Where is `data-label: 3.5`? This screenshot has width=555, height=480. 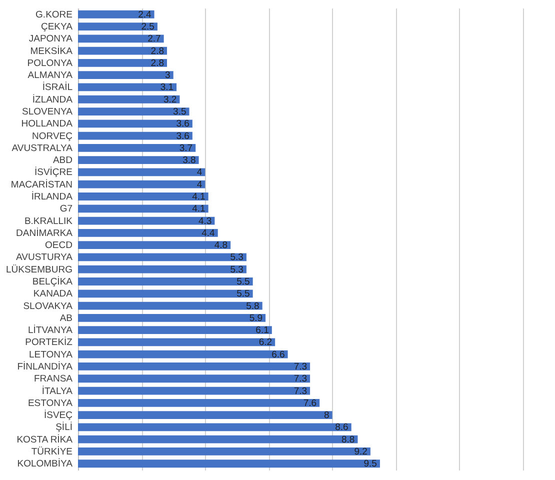
data-label: 3.5 is located at coordinates (179, 112).